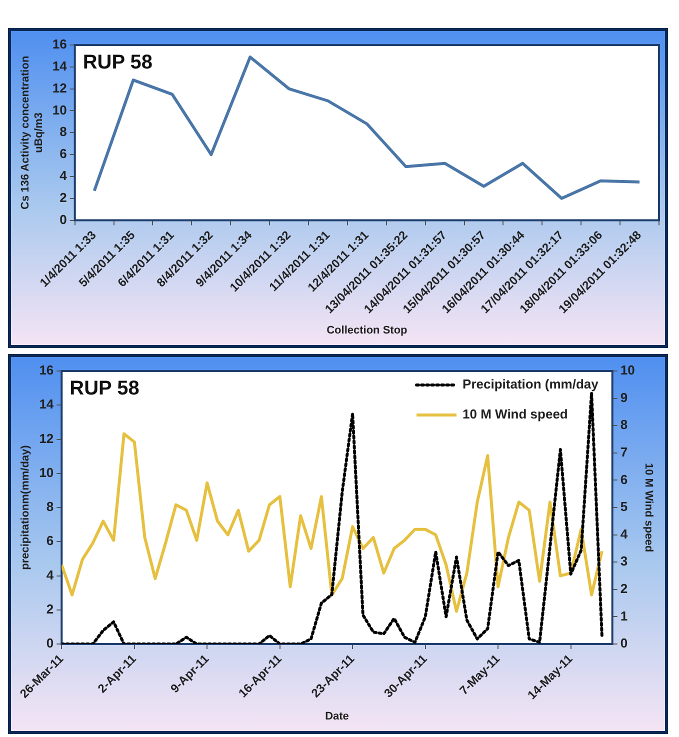  Describe the element at coordinates (367, 330) in the screenshot. I see `x-axis-title: Collection Stop` at that location.